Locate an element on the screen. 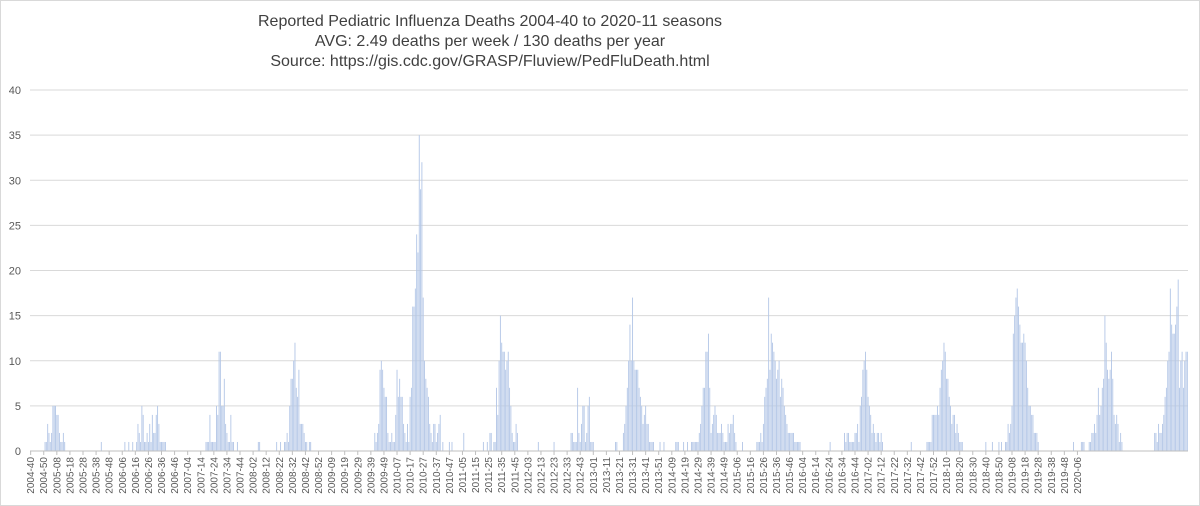  x-tick-label: 2005-18 is located at coordinates (70, 475).